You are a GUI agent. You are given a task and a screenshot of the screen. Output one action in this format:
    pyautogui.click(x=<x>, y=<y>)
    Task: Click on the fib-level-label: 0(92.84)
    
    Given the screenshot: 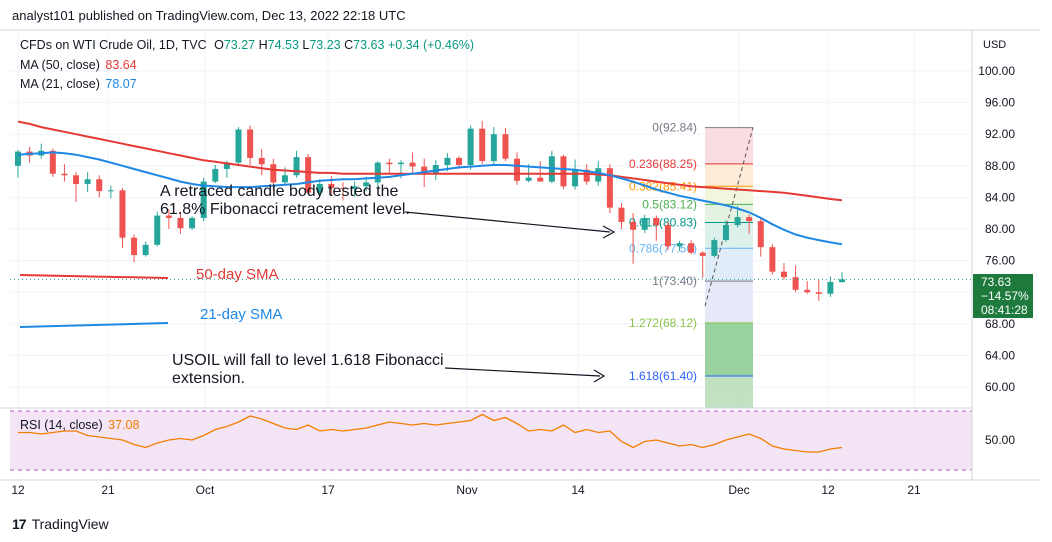 What is the action you would take?
    pyautogui.click(x=674, y=128)
    